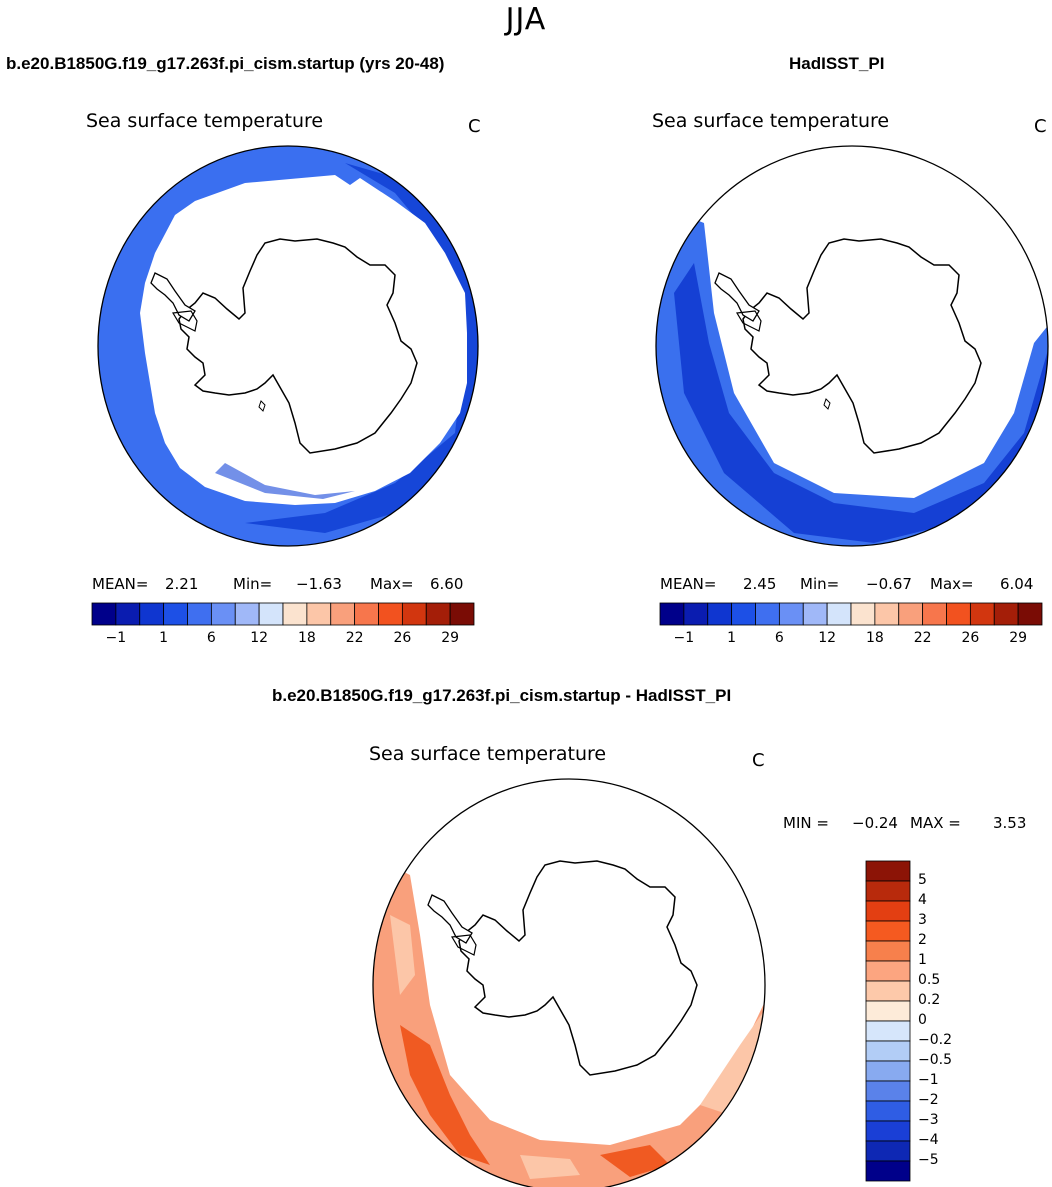  Describe the element at coordinates (288, 346) in the screenshot. I see `model-map` at that location.